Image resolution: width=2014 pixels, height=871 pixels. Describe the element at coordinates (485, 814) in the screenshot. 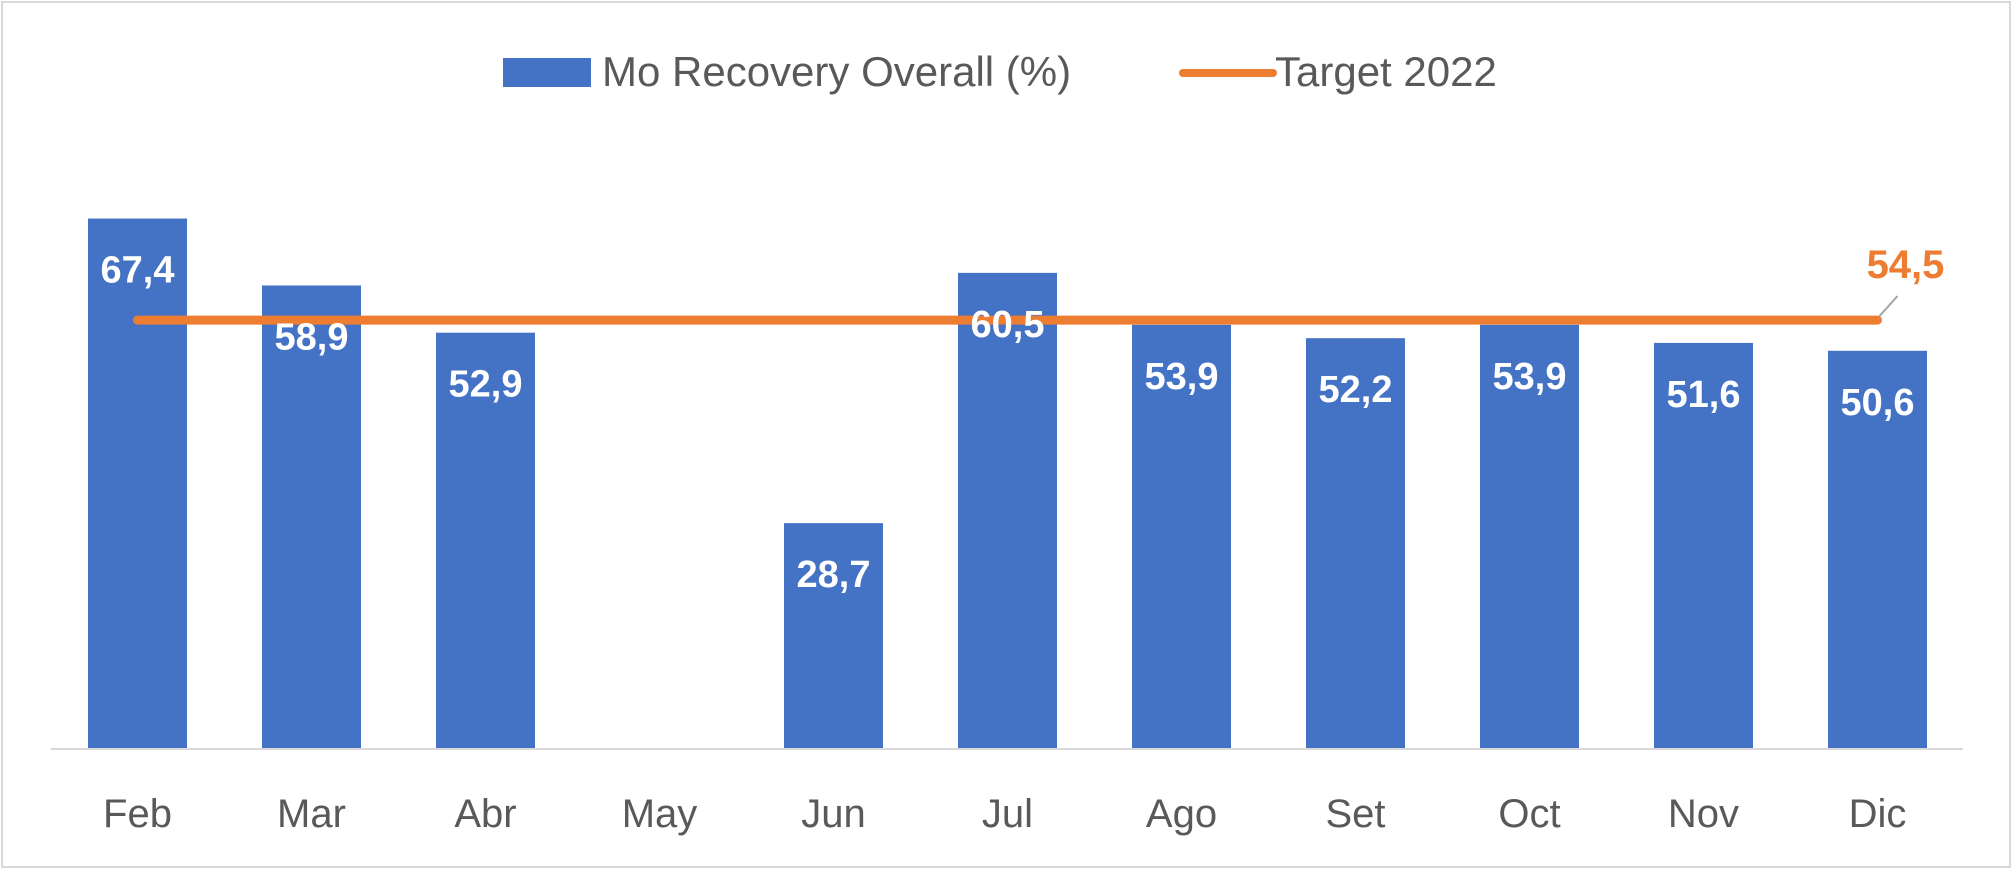

I see `x-tick-abr: Abr` at that location.